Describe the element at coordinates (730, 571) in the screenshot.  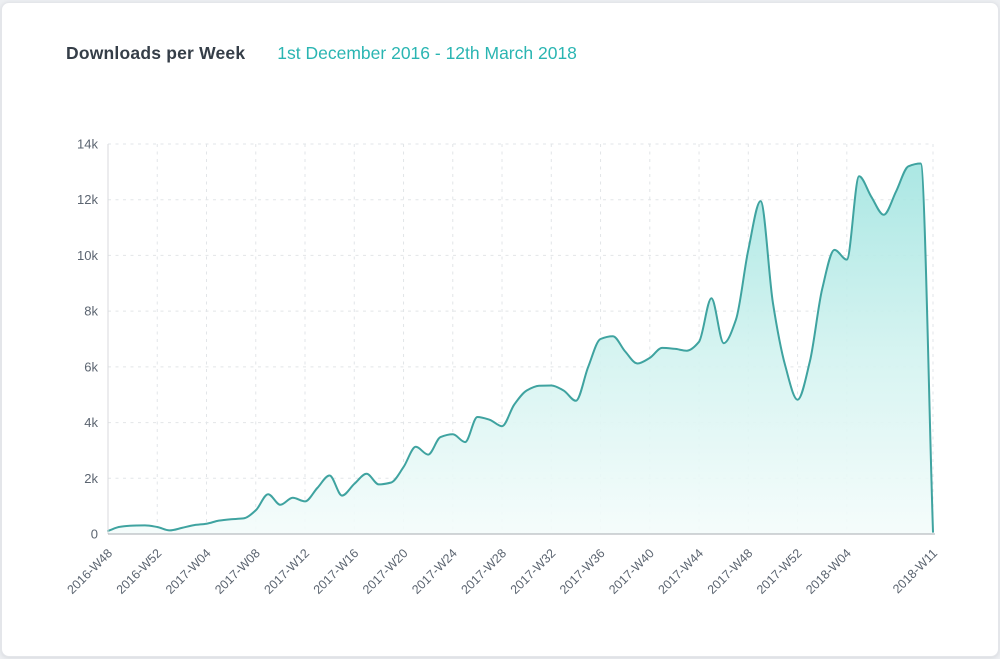
I see `x-tick-label: 2017-W48` at that location.